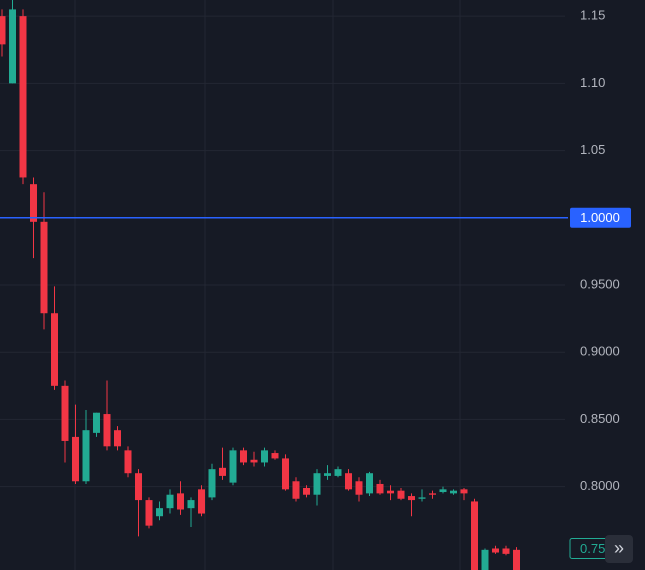 The width and height of the screenshot is (645, 570). Describe the element at coordinates (600, 418) in the screenshot. I see `y-tick-label: 0.8500` at that location.